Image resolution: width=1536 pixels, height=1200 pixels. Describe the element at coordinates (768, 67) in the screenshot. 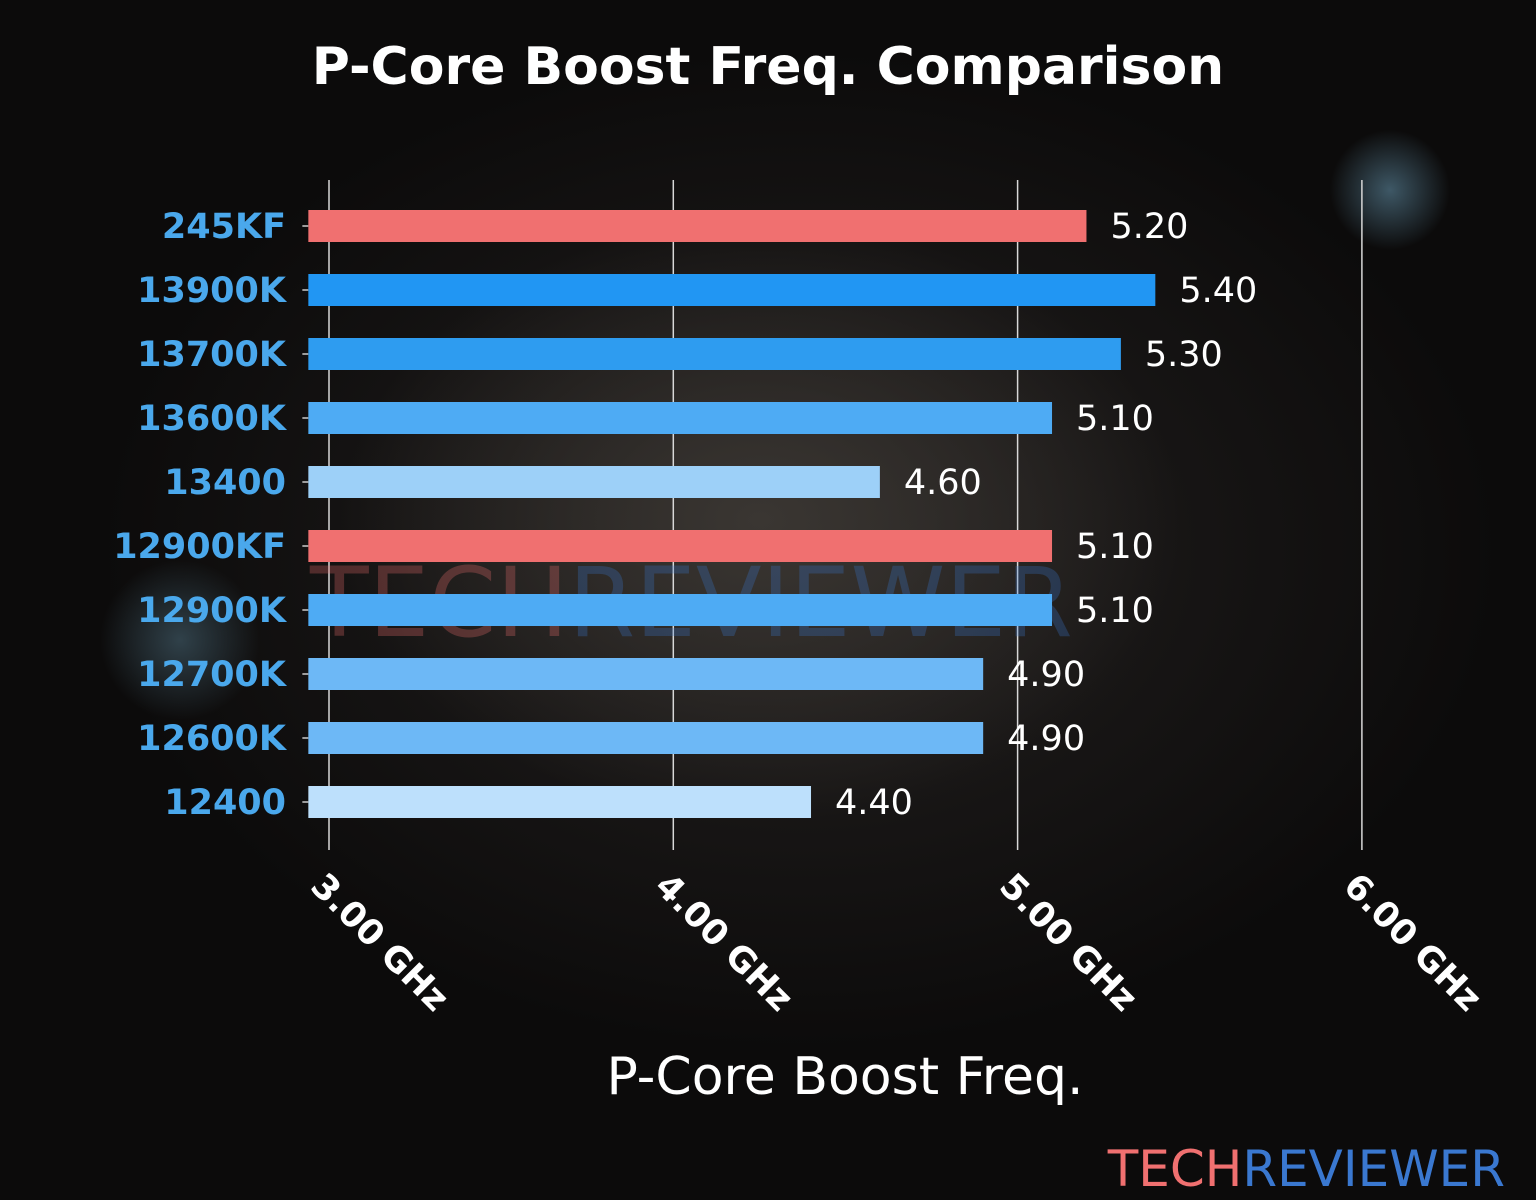

I see `chart-title: P-Core Boost Freq. Comparison` at that location.